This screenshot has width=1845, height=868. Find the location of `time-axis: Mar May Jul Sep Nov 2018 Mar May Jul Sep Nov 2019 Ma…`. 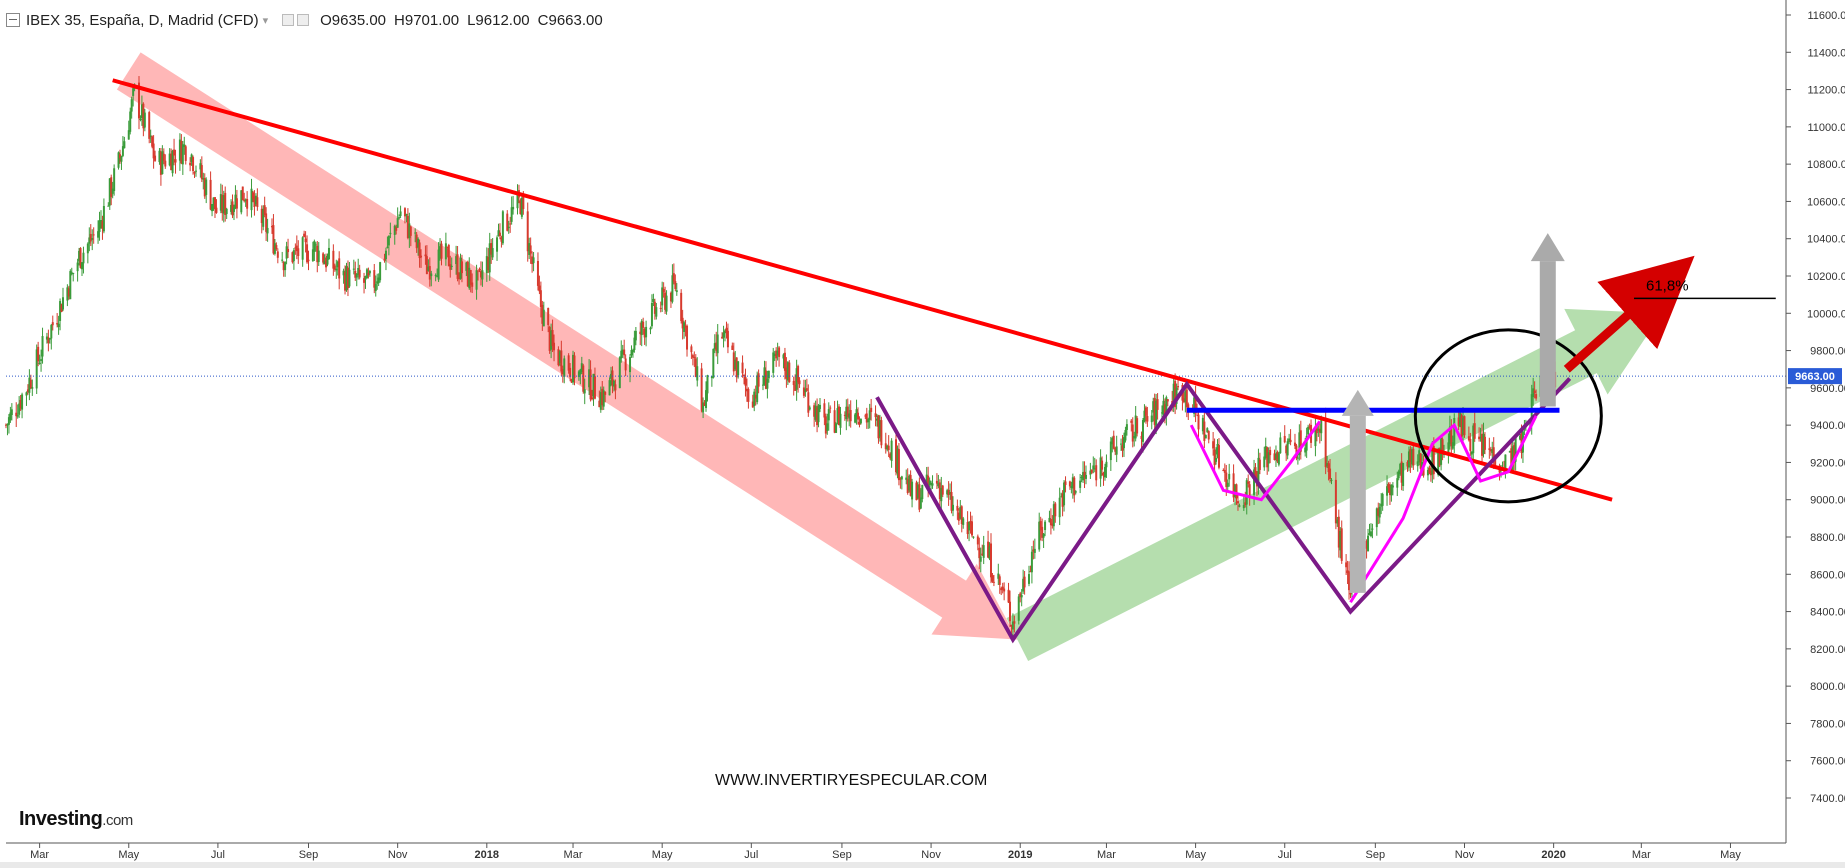

time-axis: Mar May Jul Sep Nov 2018 Mar May Jul Sep Nov 2019 Ma… is located at coordinates (896, 851).